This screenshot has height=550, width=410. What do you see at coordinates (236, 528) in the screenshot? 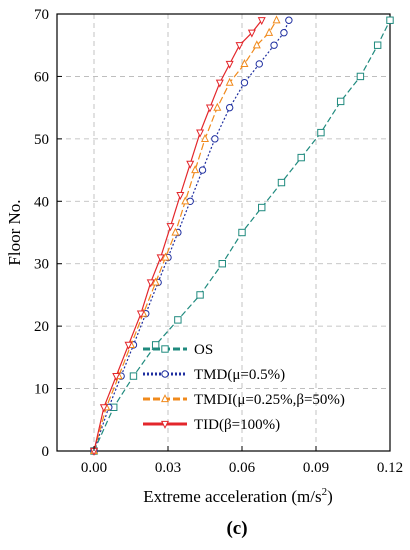
I see `panel-label: (c)` at bounding box center [236, 528].